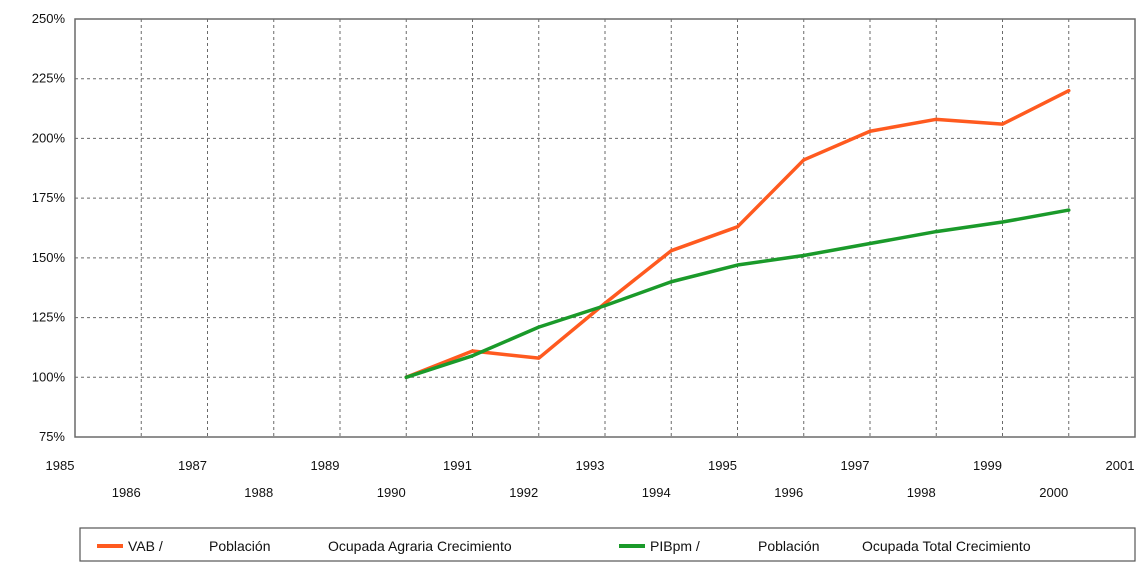 This screenshot has height=565, width=1136. I want to click on legend-box, so click(607, 544).